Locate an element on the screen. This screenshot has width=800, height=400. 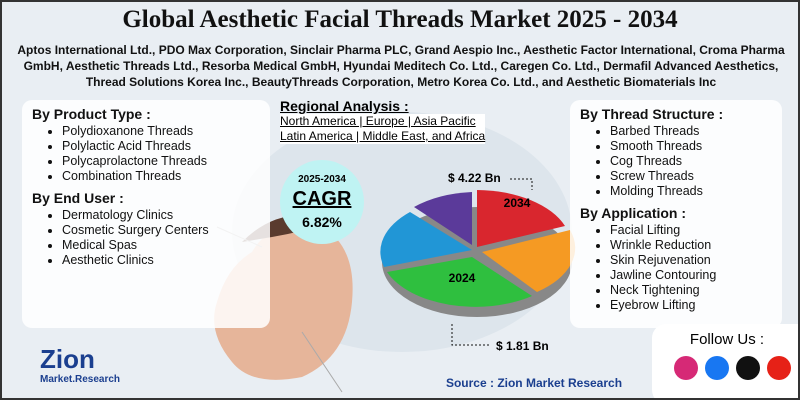
regional-heading: Regional Analysis : is located at coordinates (344, 106).